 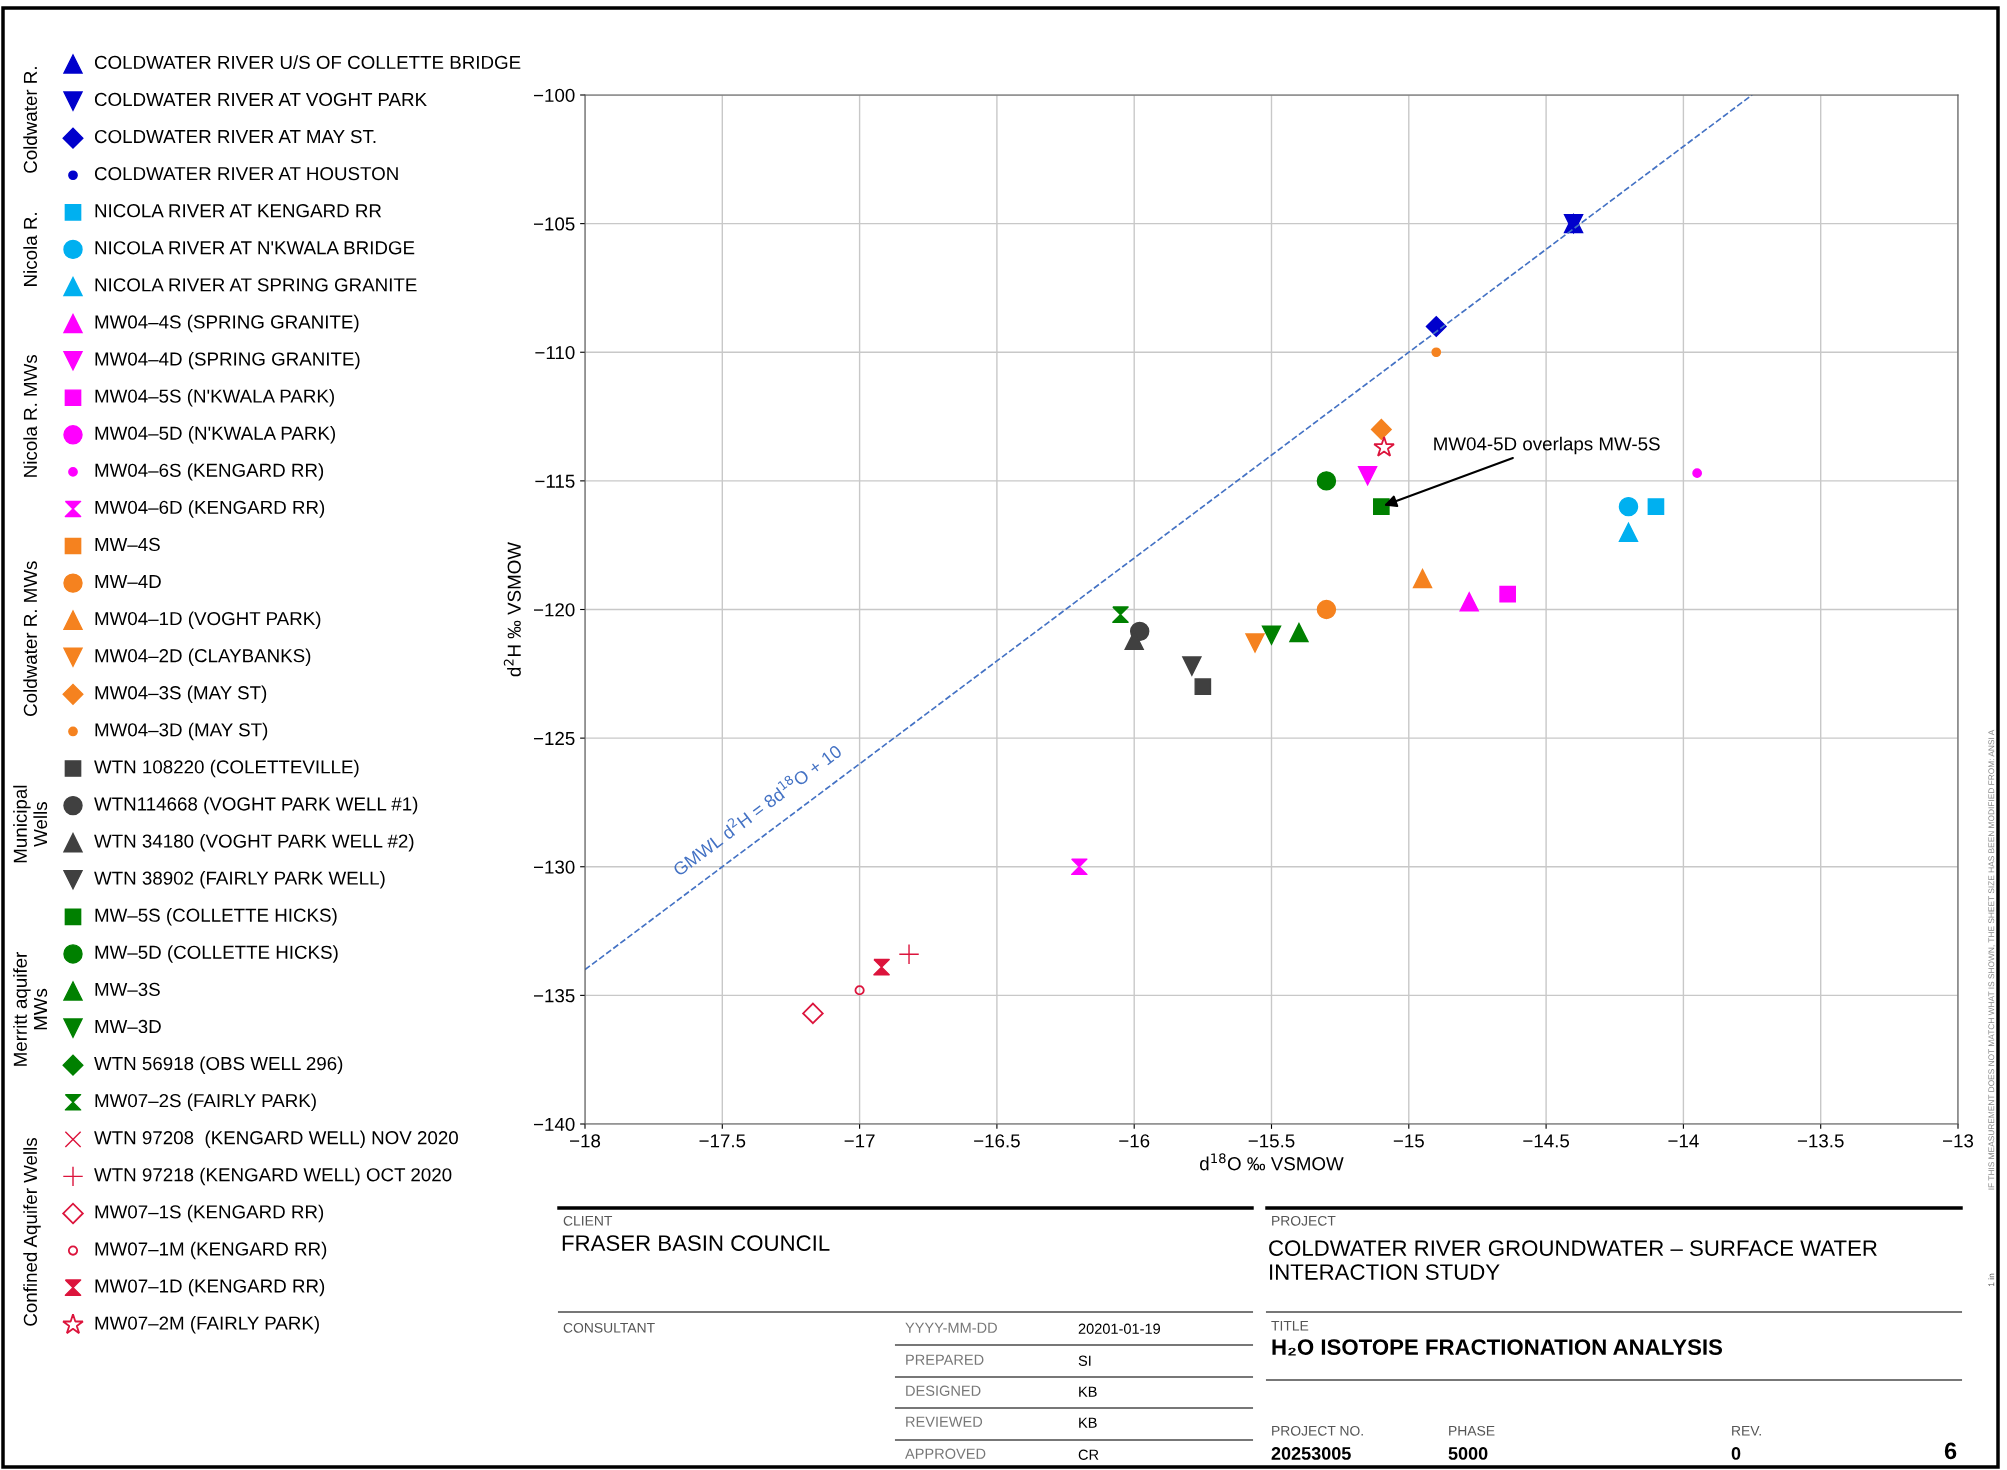 I want to click on text: 1 in, so click(x=1991, y=1280).